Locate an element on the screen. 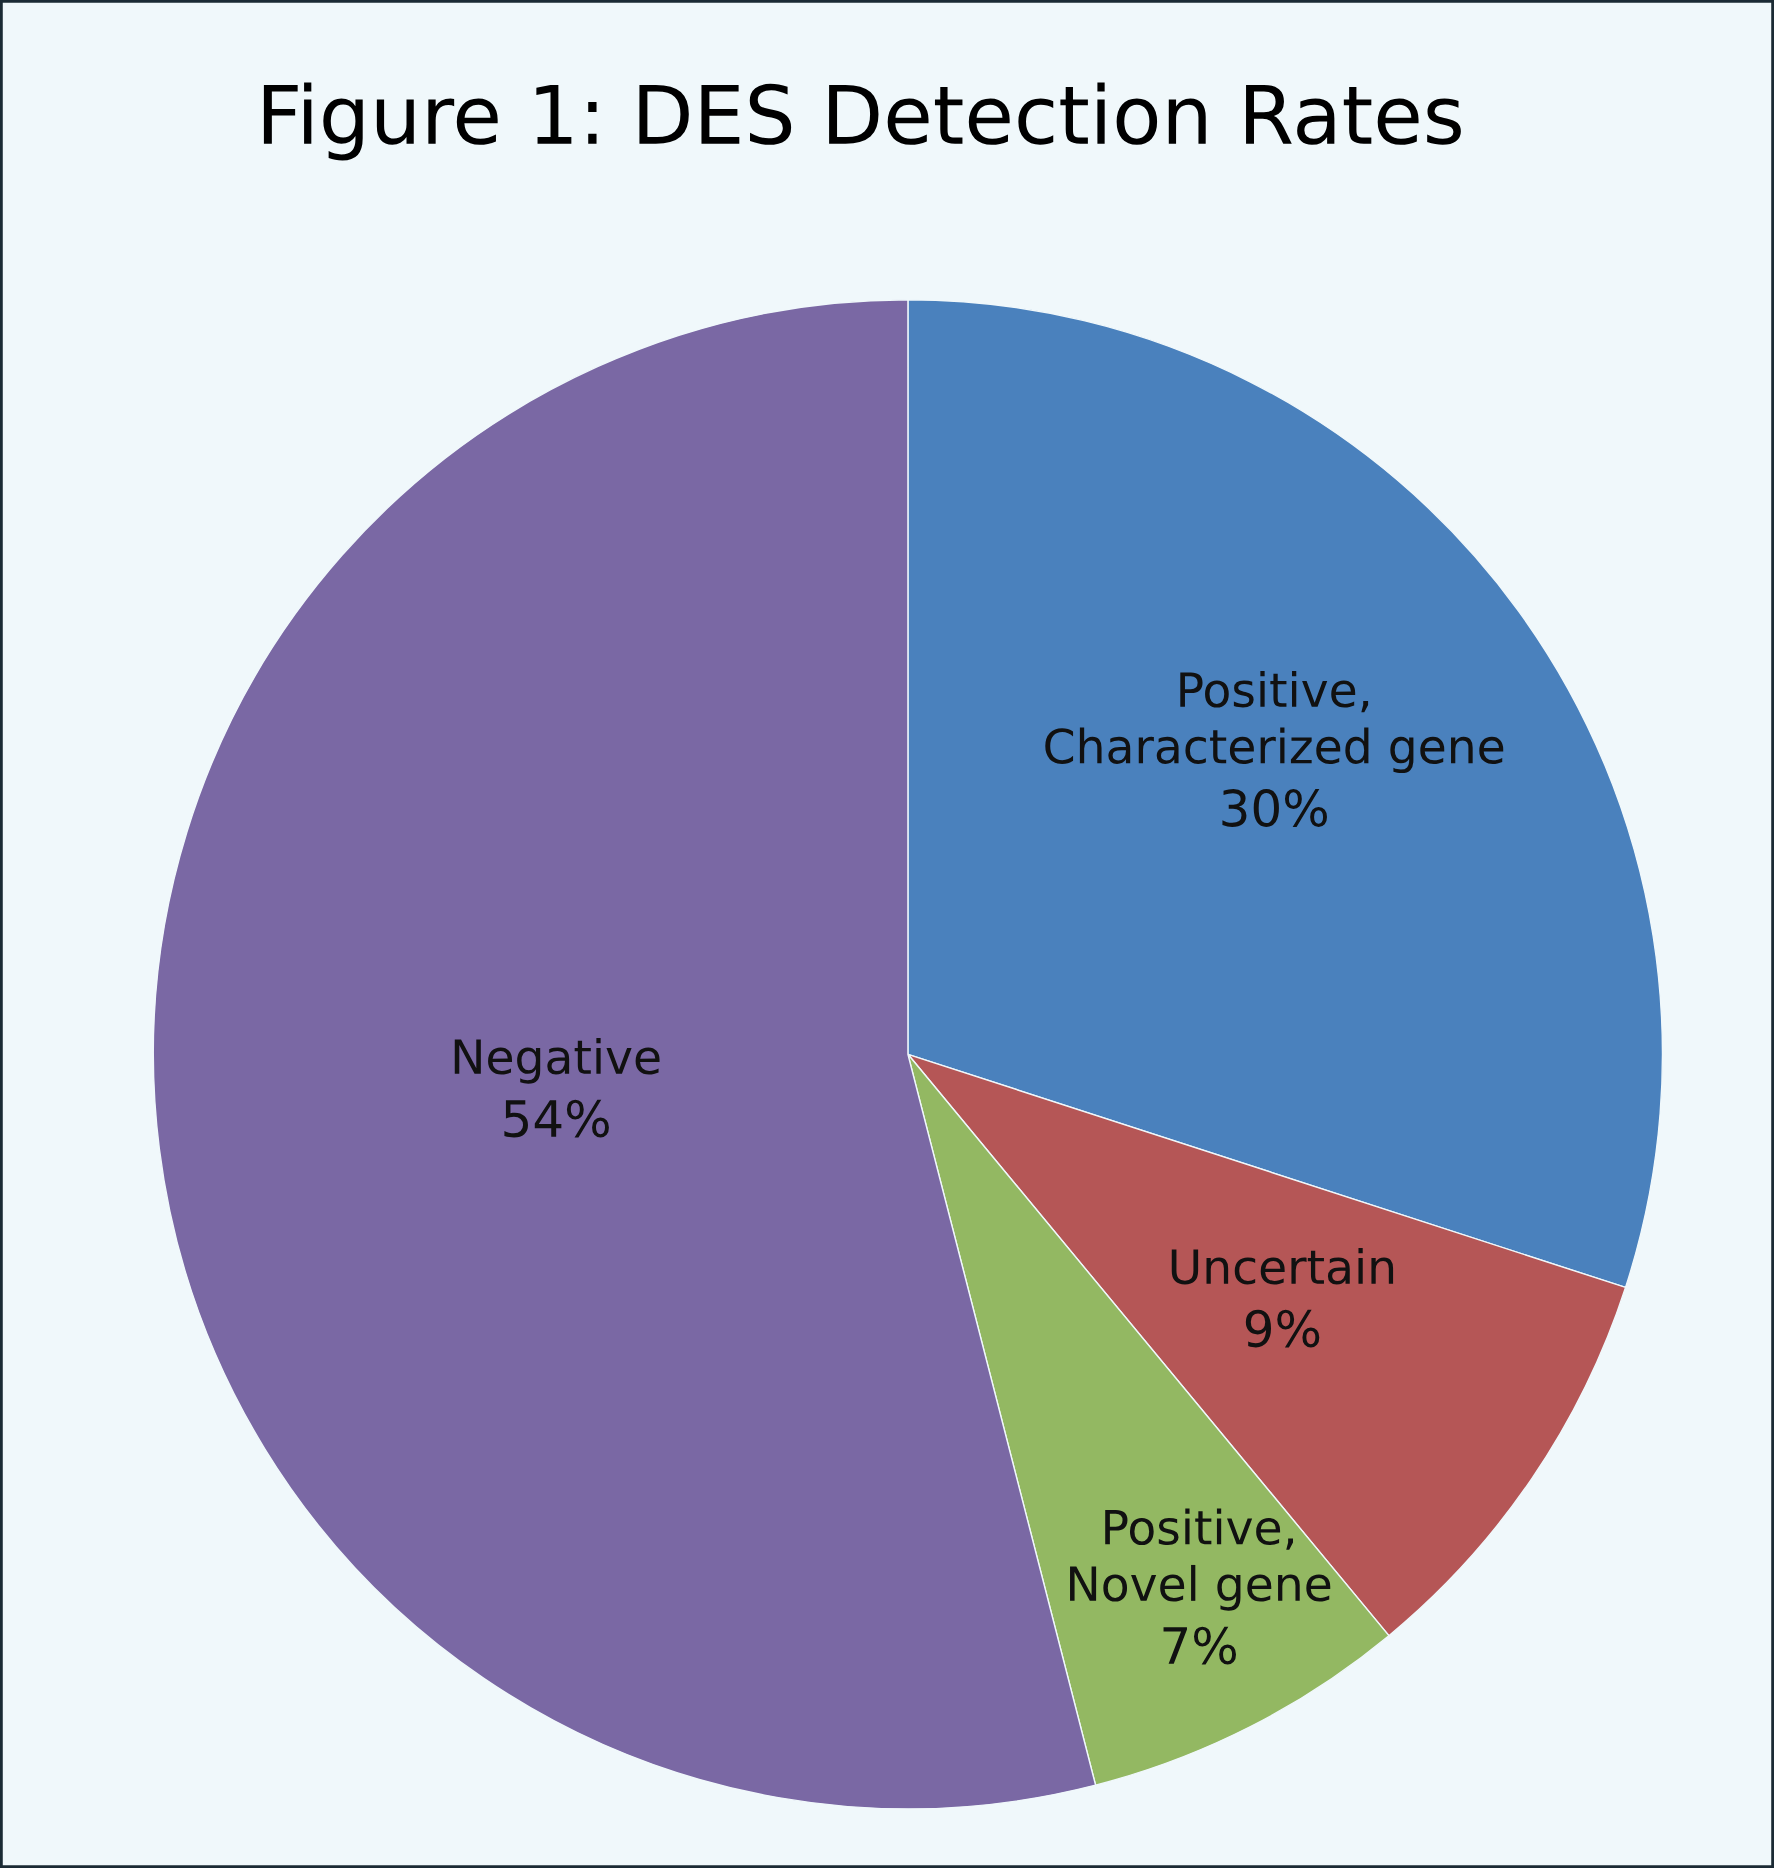  data-label: 9% is located at coordinates (1282, 1328).